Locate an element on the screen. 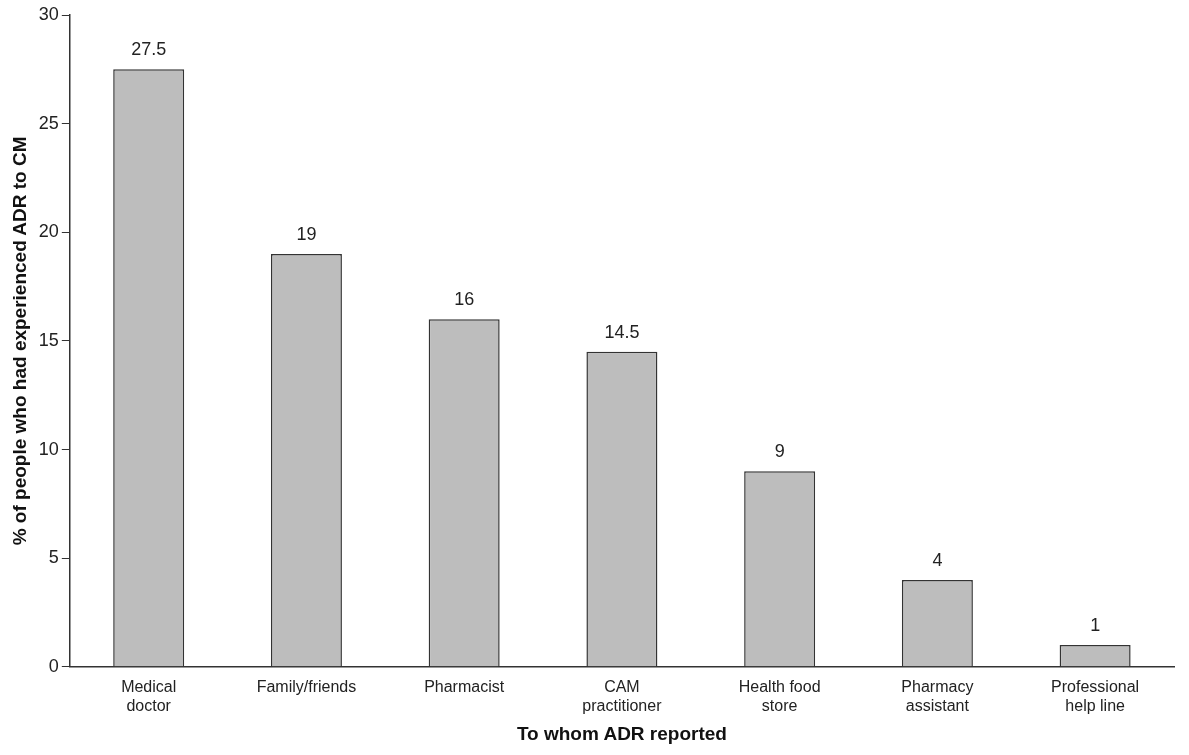 The height and width of the screenshot is (755, 1189). y-axis-title: % of people who had experienced ADR to CM is located at coordinates (19, 341).